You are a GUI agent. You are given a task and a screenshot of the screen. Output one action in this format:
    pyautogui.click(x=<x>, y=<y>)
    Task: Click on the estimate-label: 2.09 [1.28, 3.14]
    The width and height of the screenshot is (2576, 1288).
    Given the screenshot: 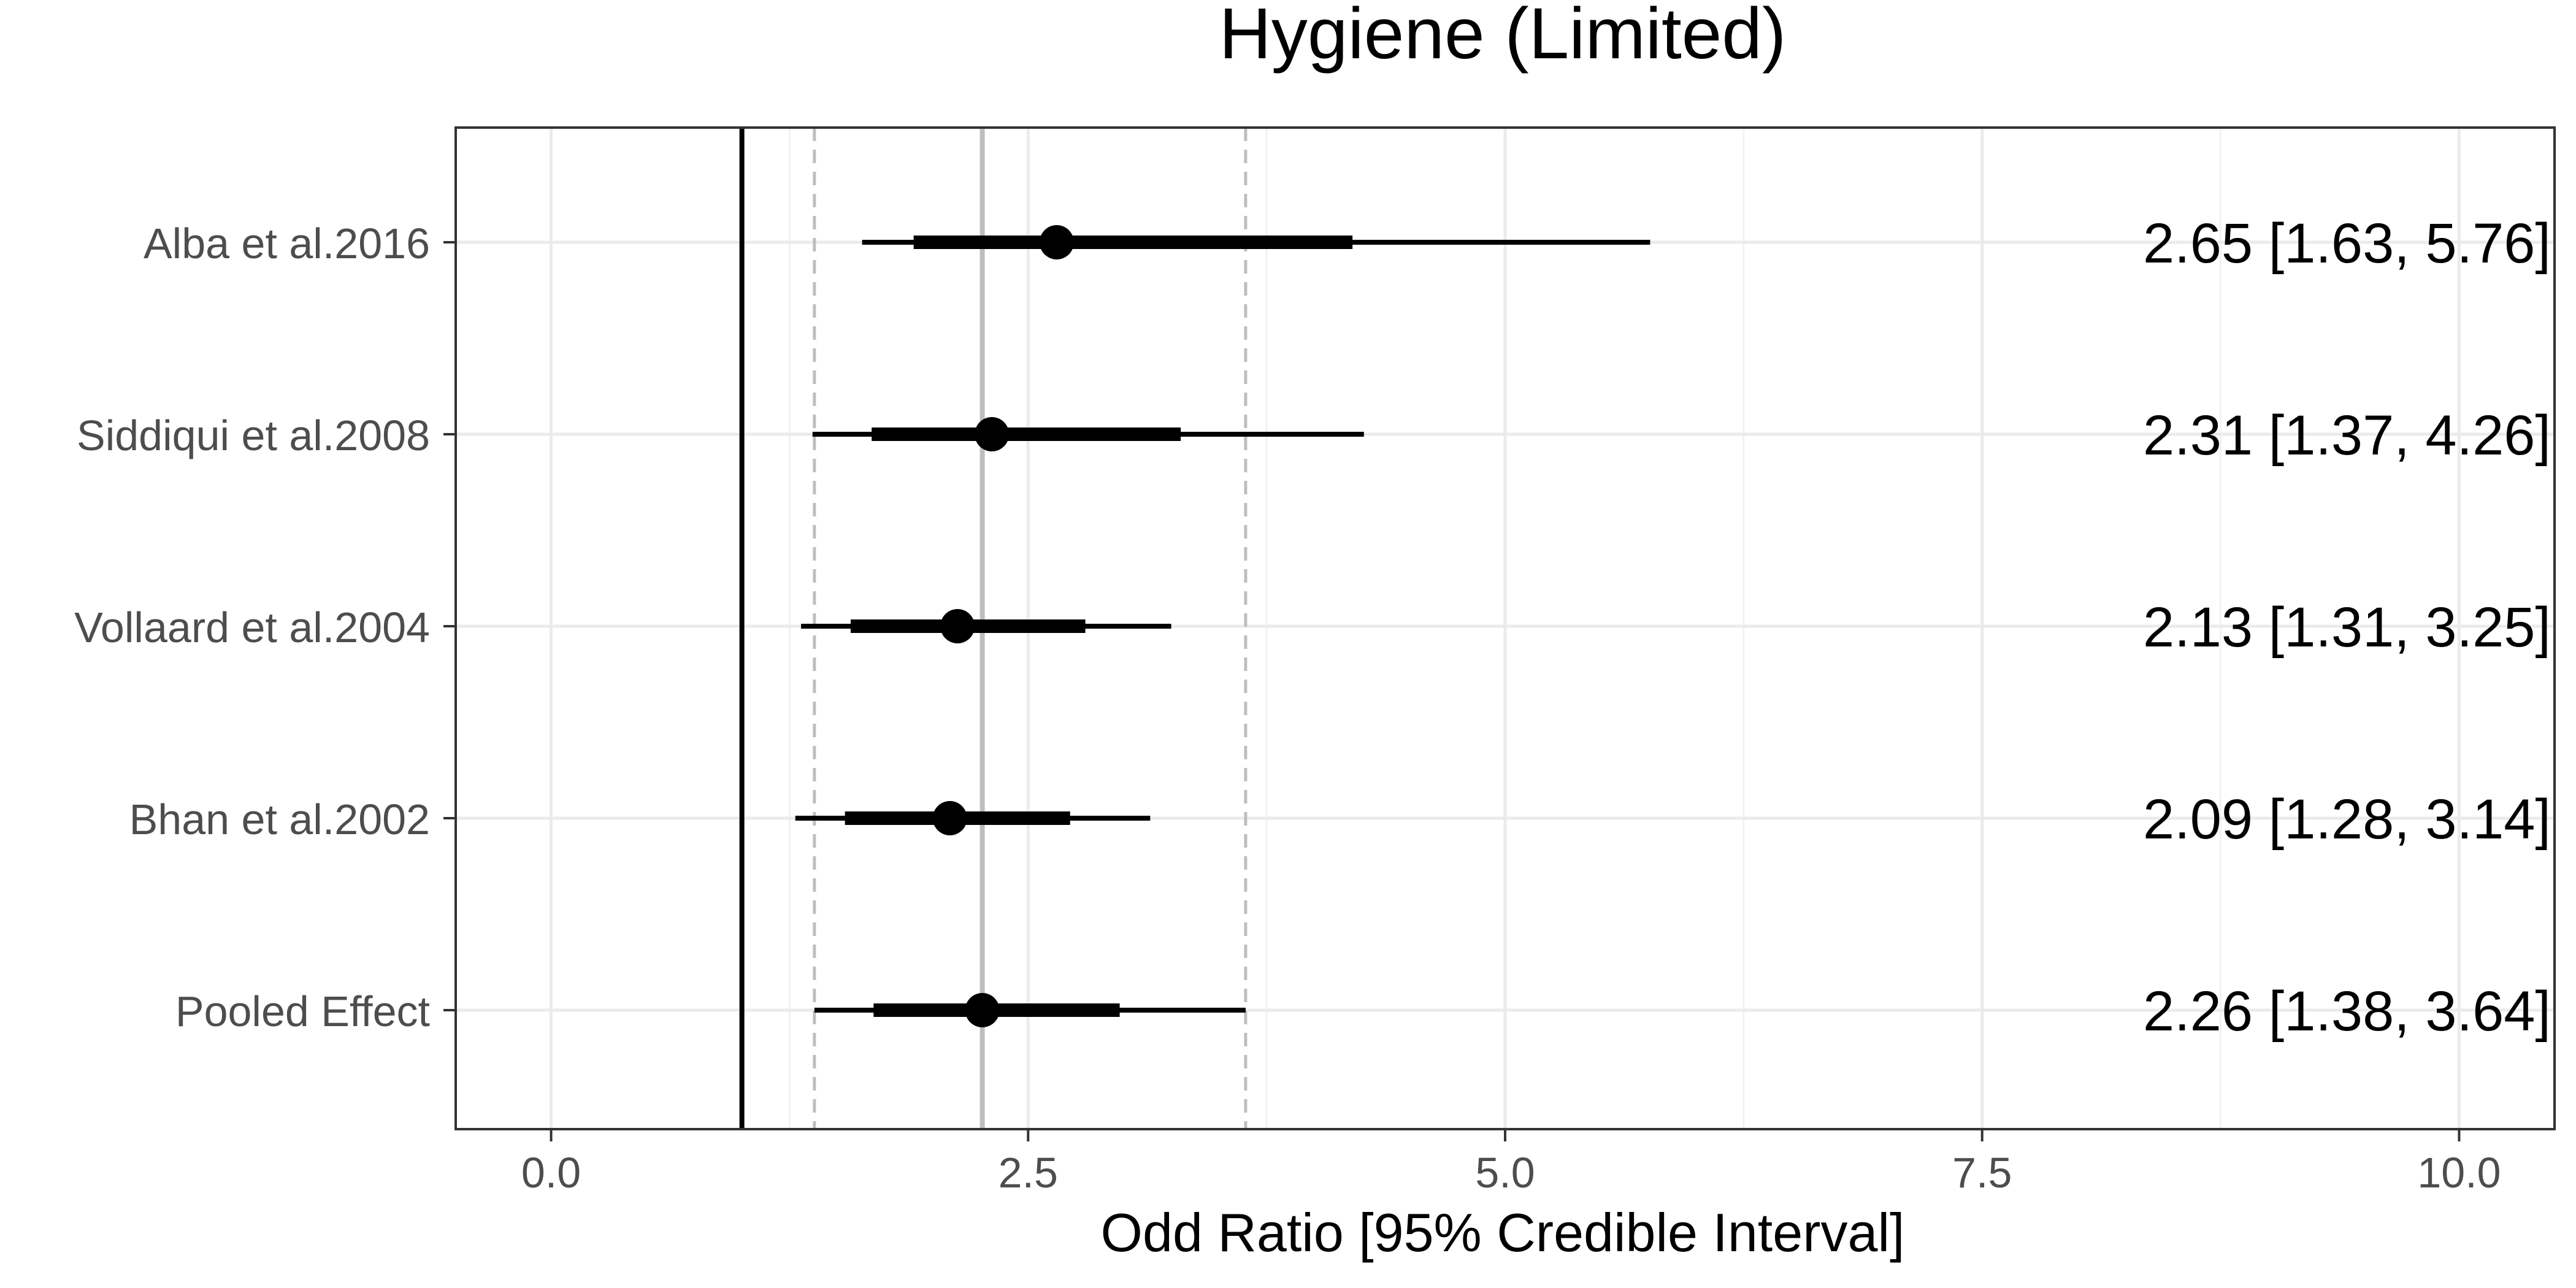 What is the action you would take?
    pyautogui.click(x=2347, y=819)
    